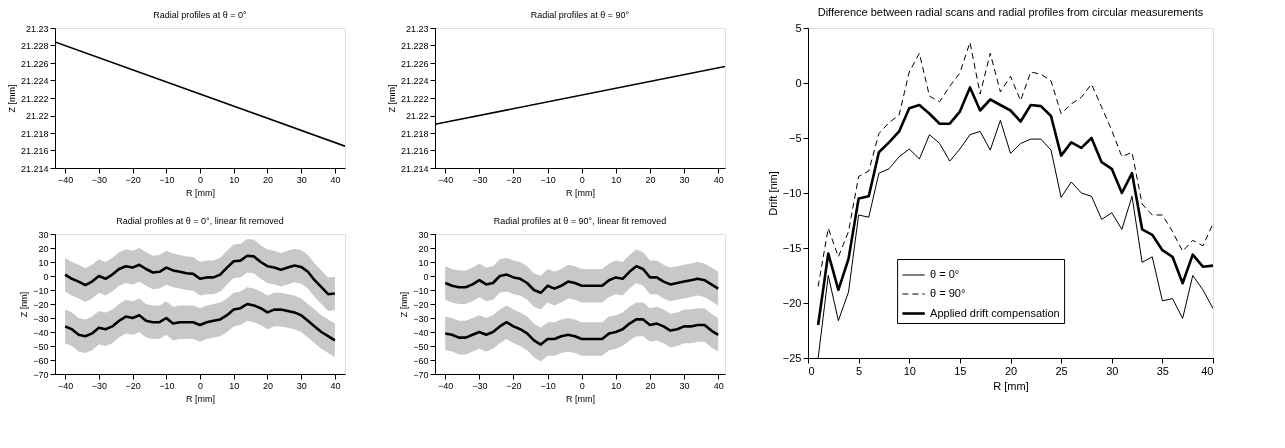 The height and width of the screenshot is (448, 1285). What do you see at coordinates (1010, 12) in the screenshot?
I see `chart-title: Difference between radial scans and radial profiles from circular measurements` at bounding box center [1010, 12].